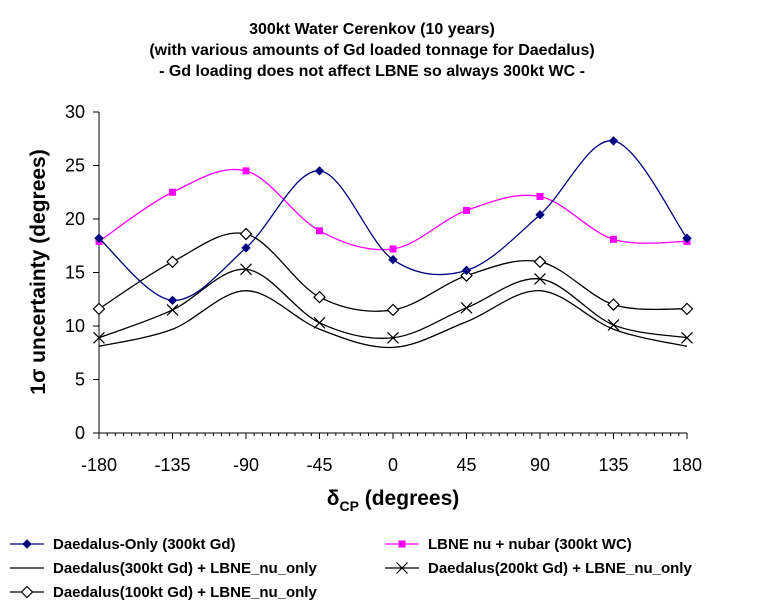 This screenshot has height=605, width=761. I want to click on series-line-daedalus-100kt, so click(393, 272).